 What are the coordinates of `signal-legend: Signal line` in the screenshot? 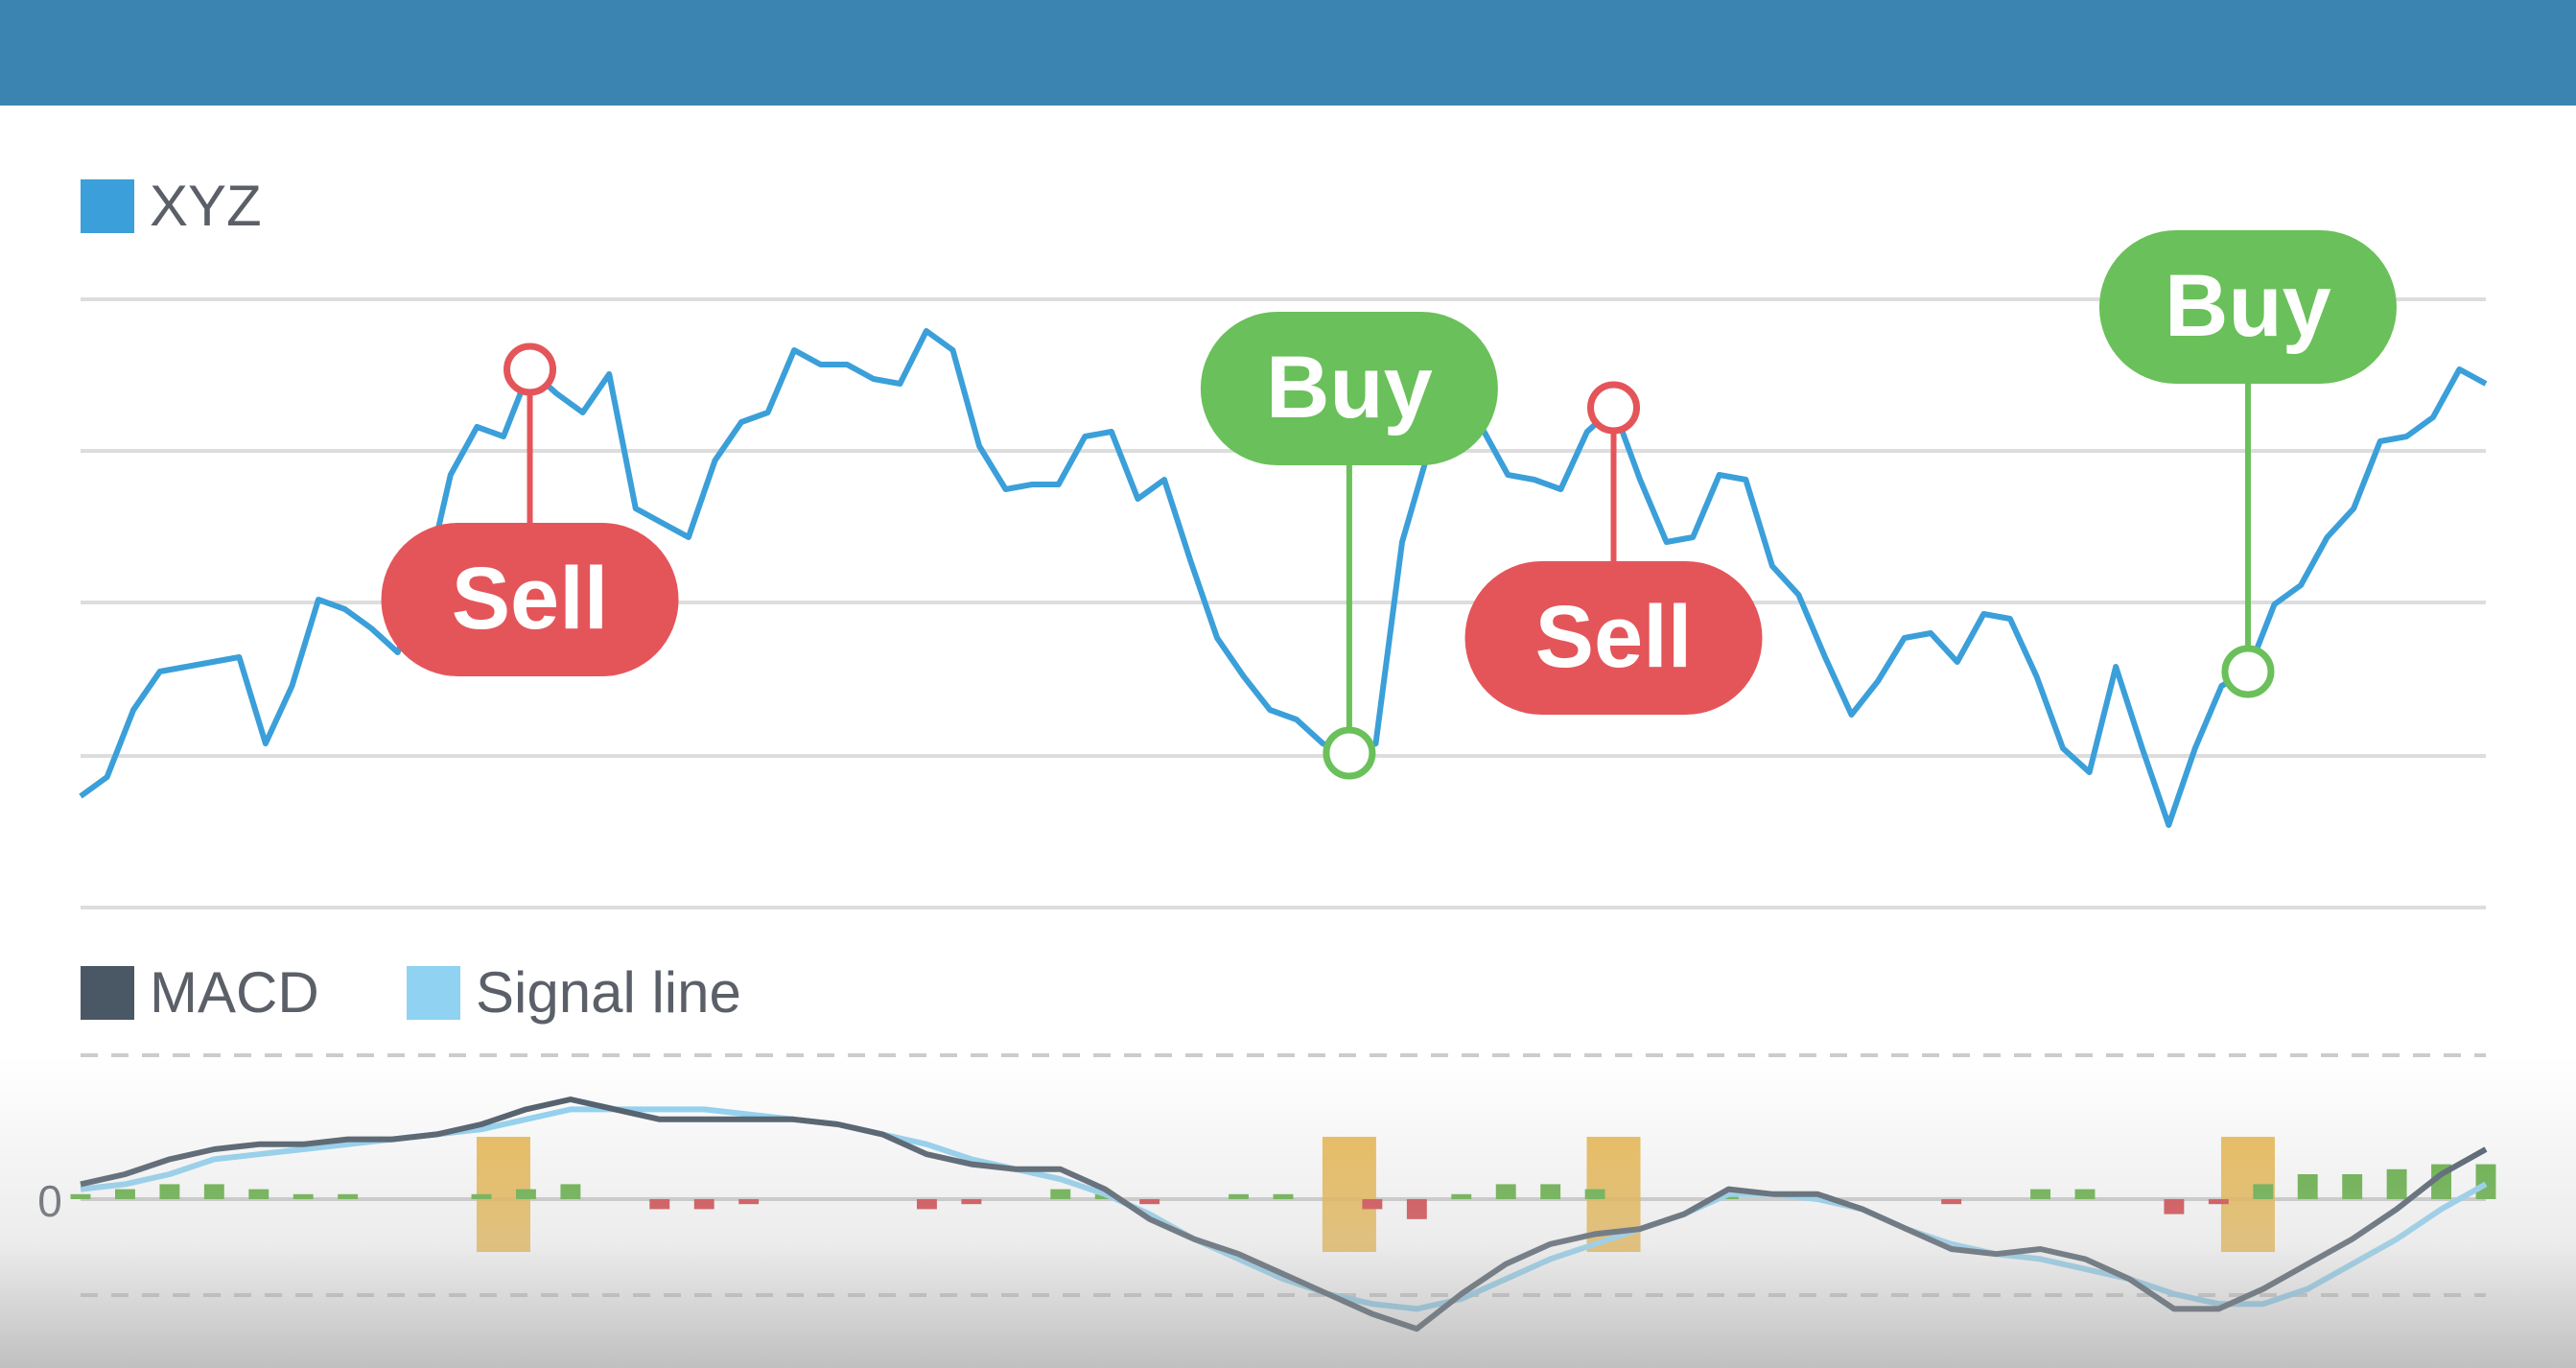 It's located at (574, 993).